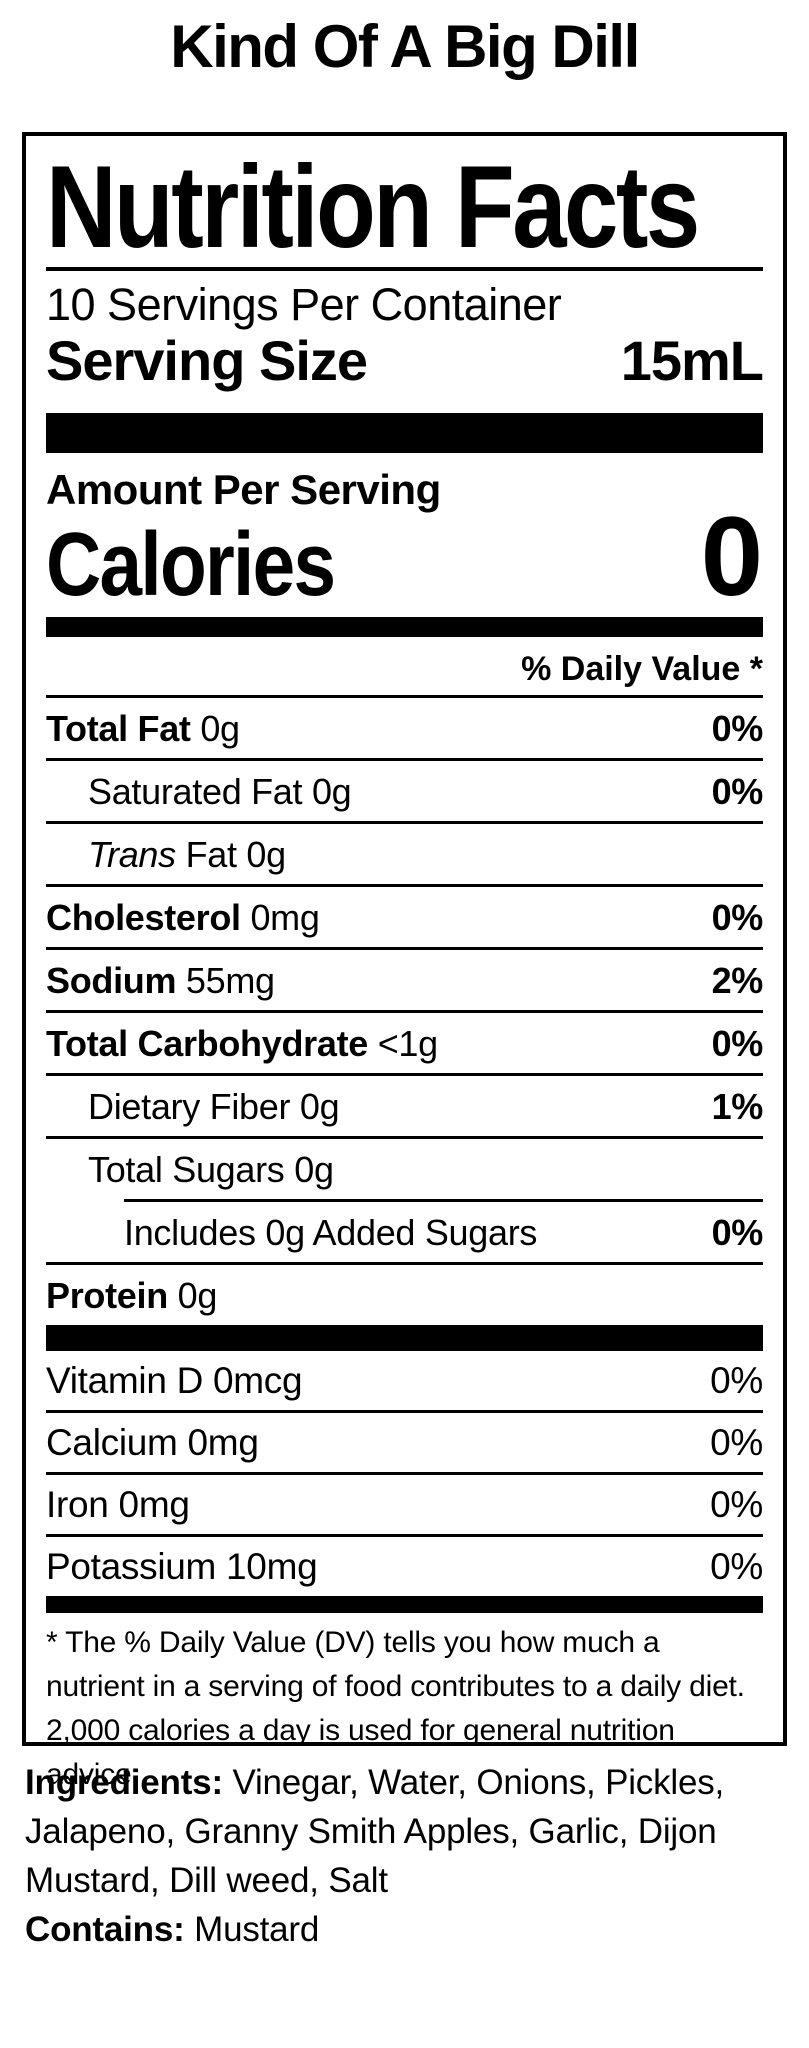 The width and height of the screenshot is (809, 2048). Describe the element at coordinates (404, 1169) in the screenshot. I see `nutrient-row-total-sugars: Total Sugars 0g` at that location.